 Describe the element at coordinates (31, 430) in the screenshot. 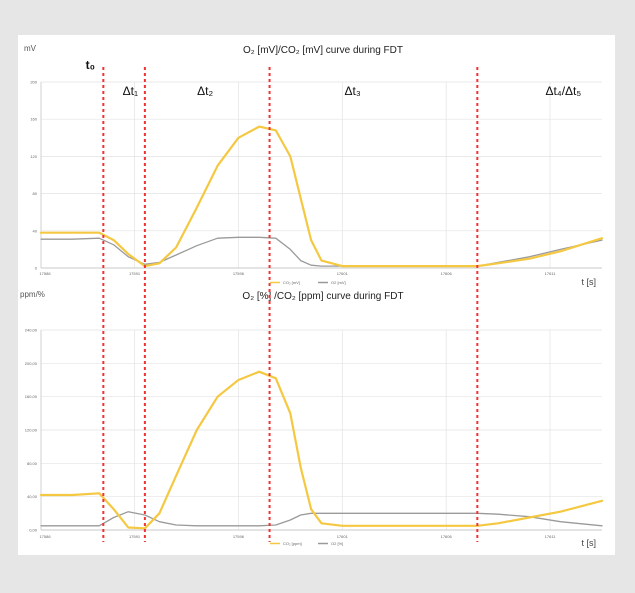

I see `y-tick-label: 120,00` at that location.